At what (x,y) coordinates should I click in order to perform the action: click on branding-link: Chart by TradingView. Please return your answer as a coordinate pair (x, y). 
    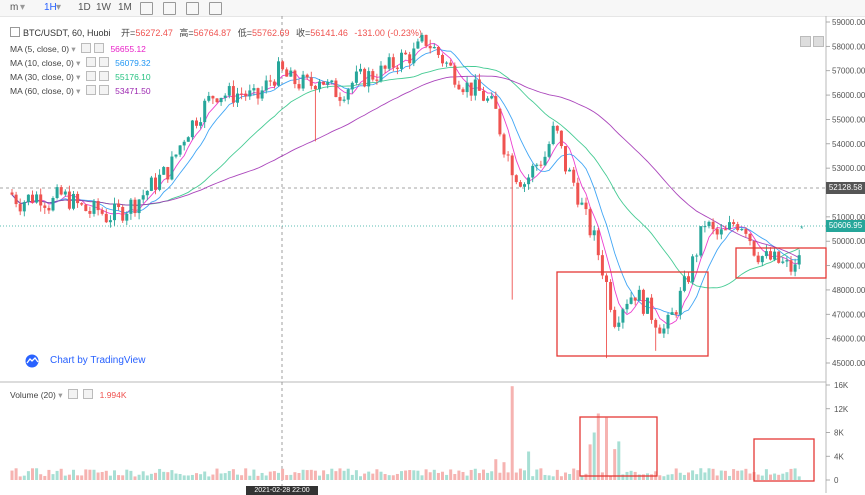
    Looking at the image, I should click on (98, 360).